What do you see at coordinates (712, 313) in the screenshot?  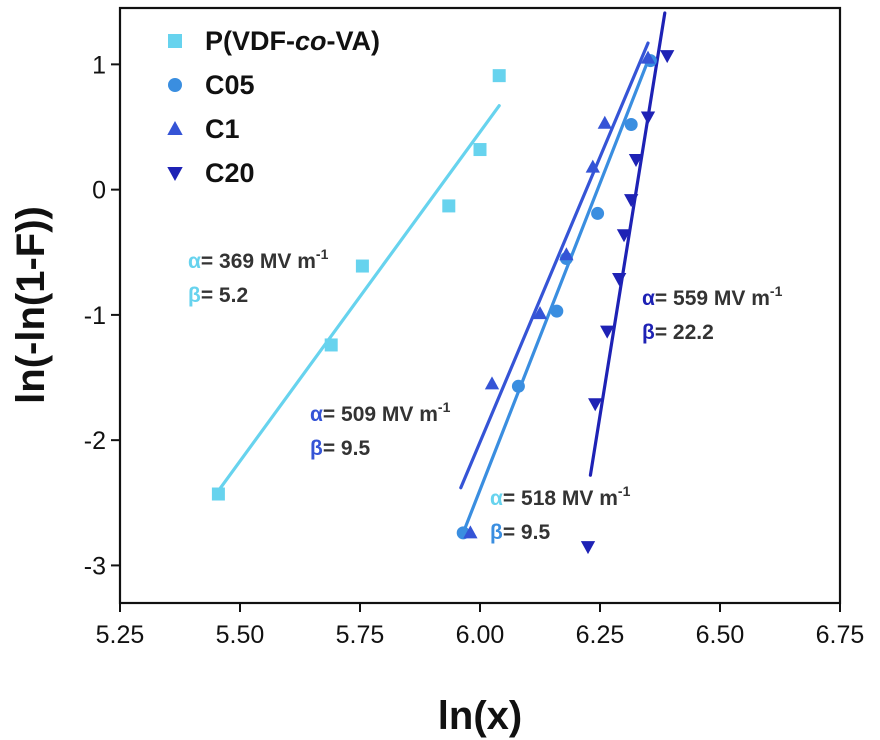 I see `annotation-c20: α= 559 MV m-1 β= 22.2` at bounding box center [712, 313].